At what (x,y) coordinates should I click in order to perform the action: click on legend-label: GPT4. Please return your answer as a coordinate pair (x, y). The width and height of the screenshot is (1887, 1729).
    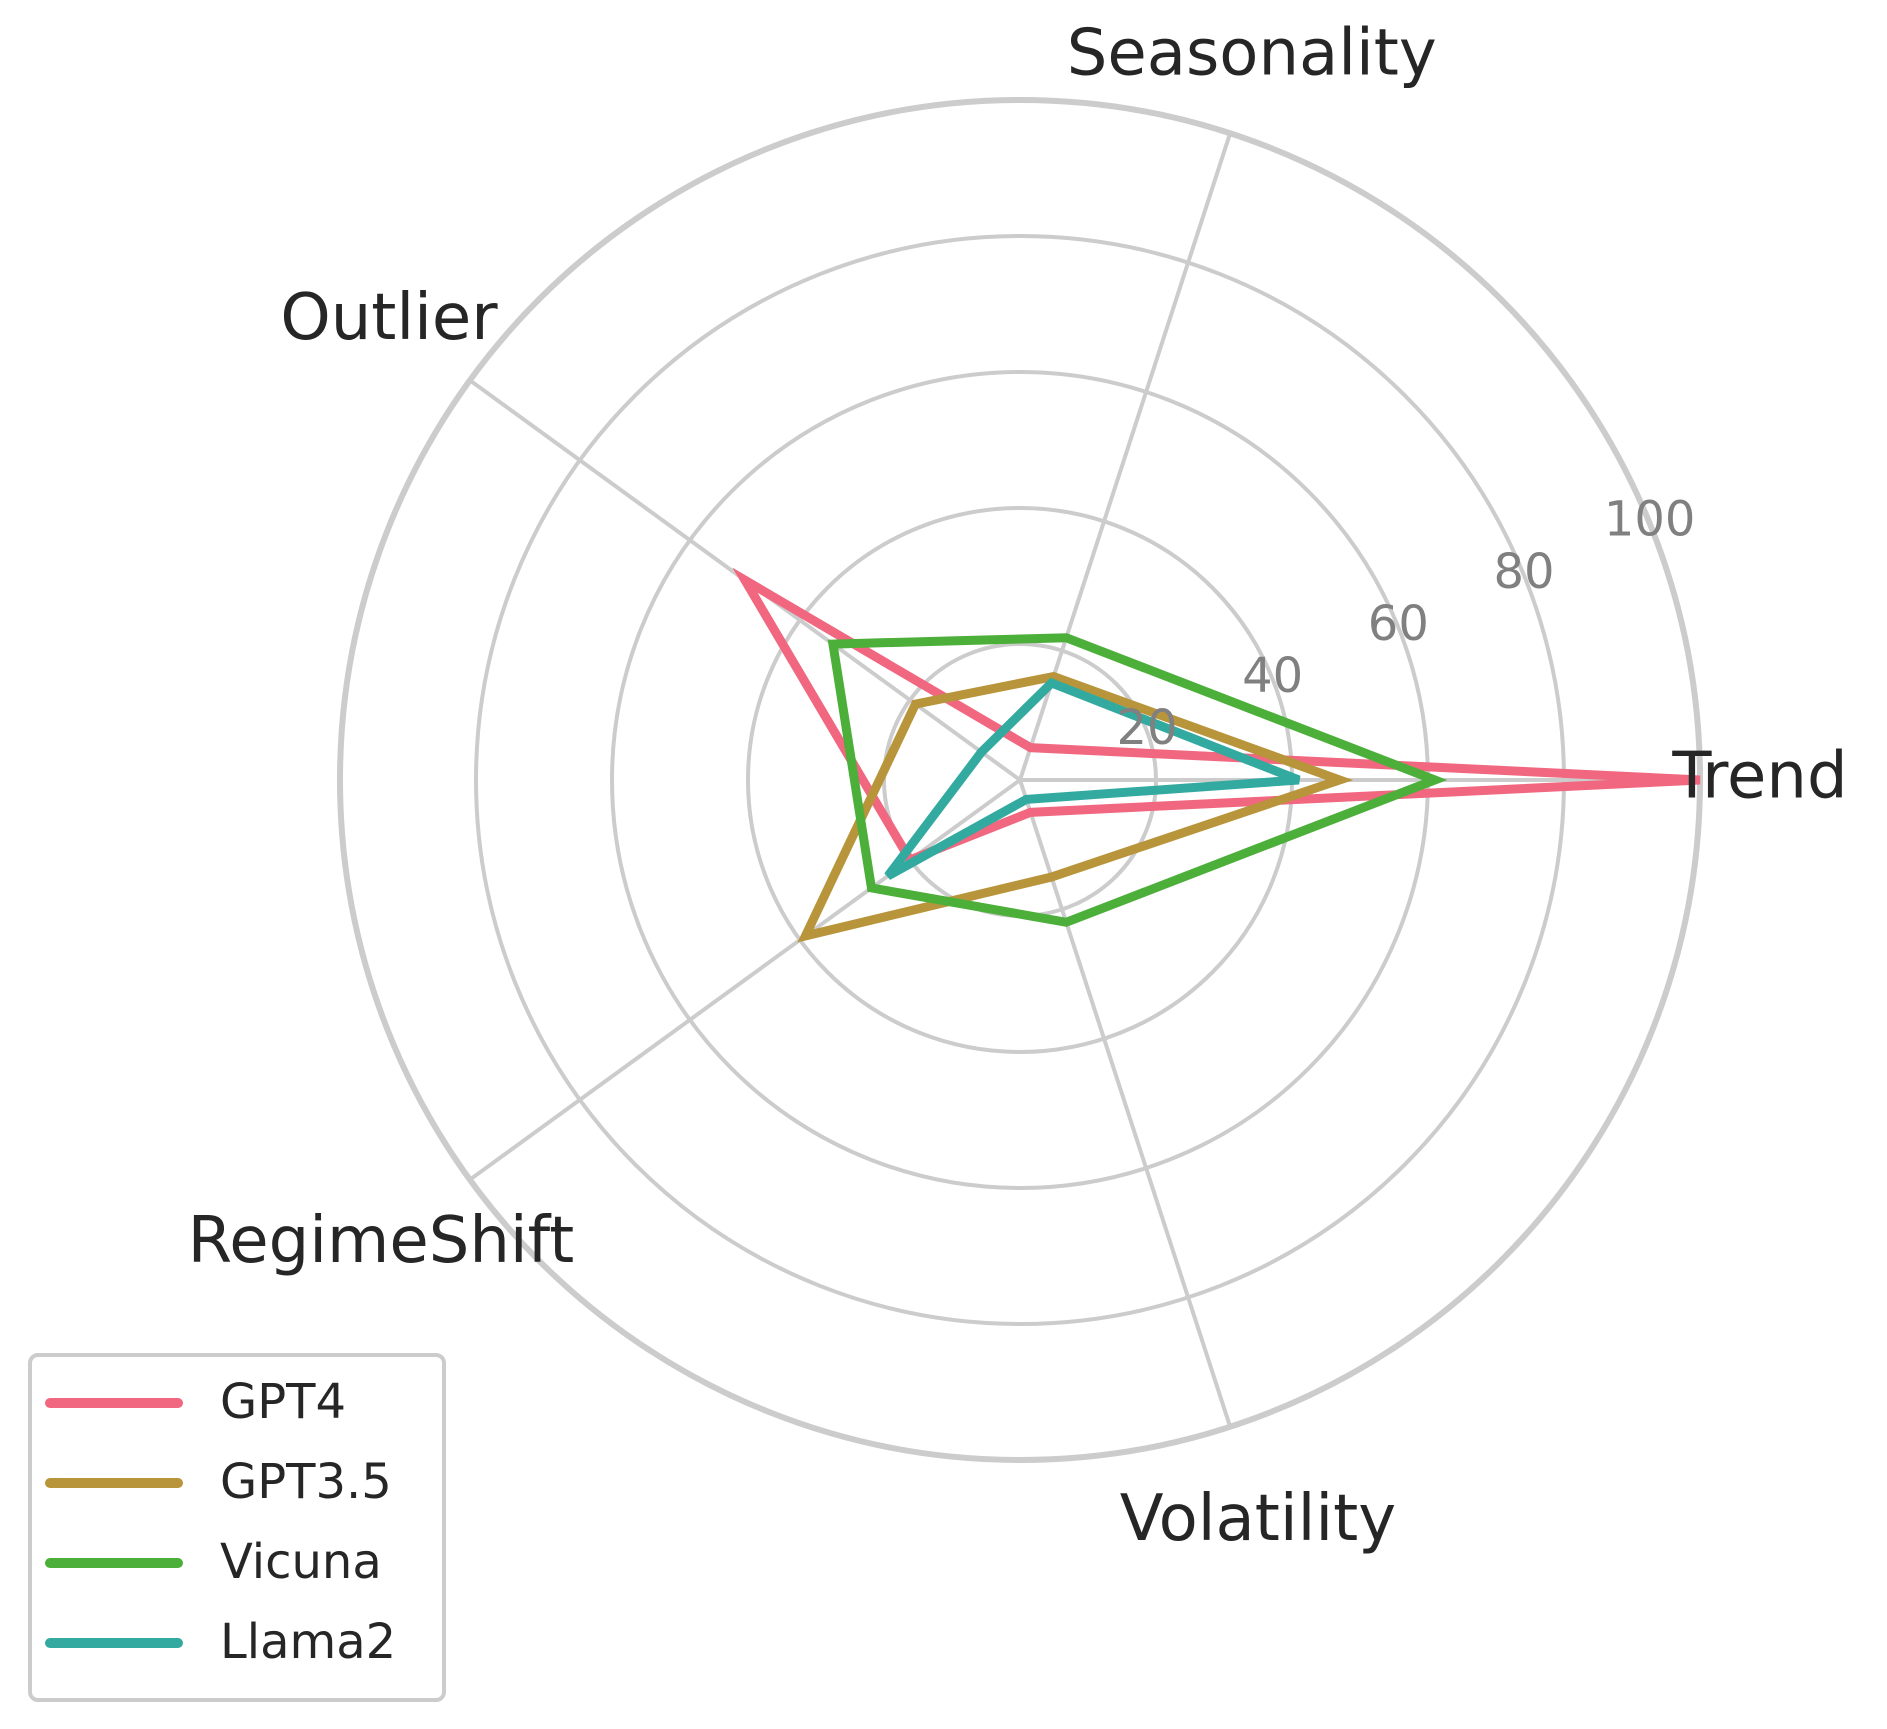
    Looking at the image, I should click on (283, 1402).